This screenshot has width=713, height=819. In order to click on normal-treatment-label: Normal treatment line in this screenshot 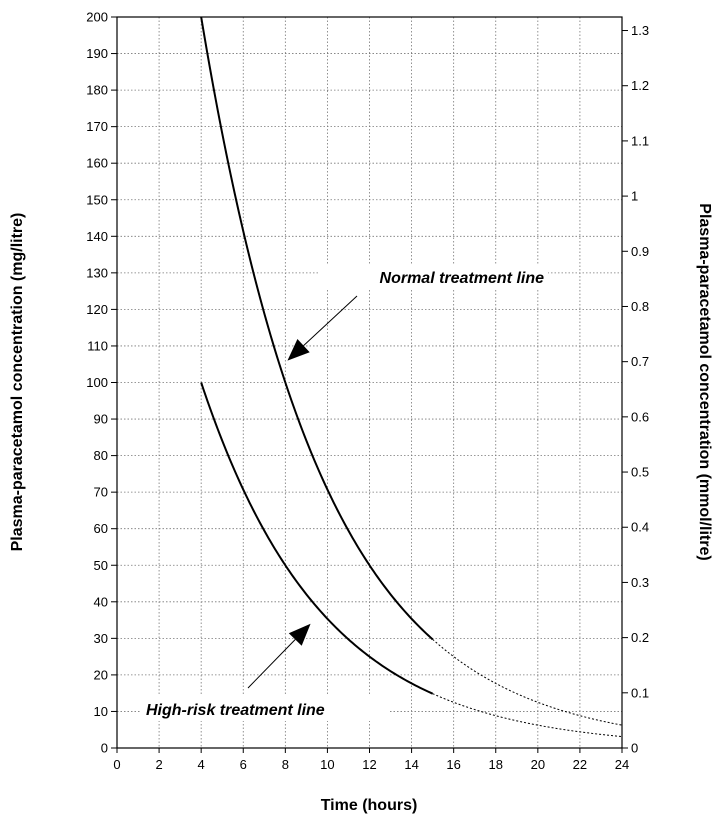, I will do `click(462, 278)`.